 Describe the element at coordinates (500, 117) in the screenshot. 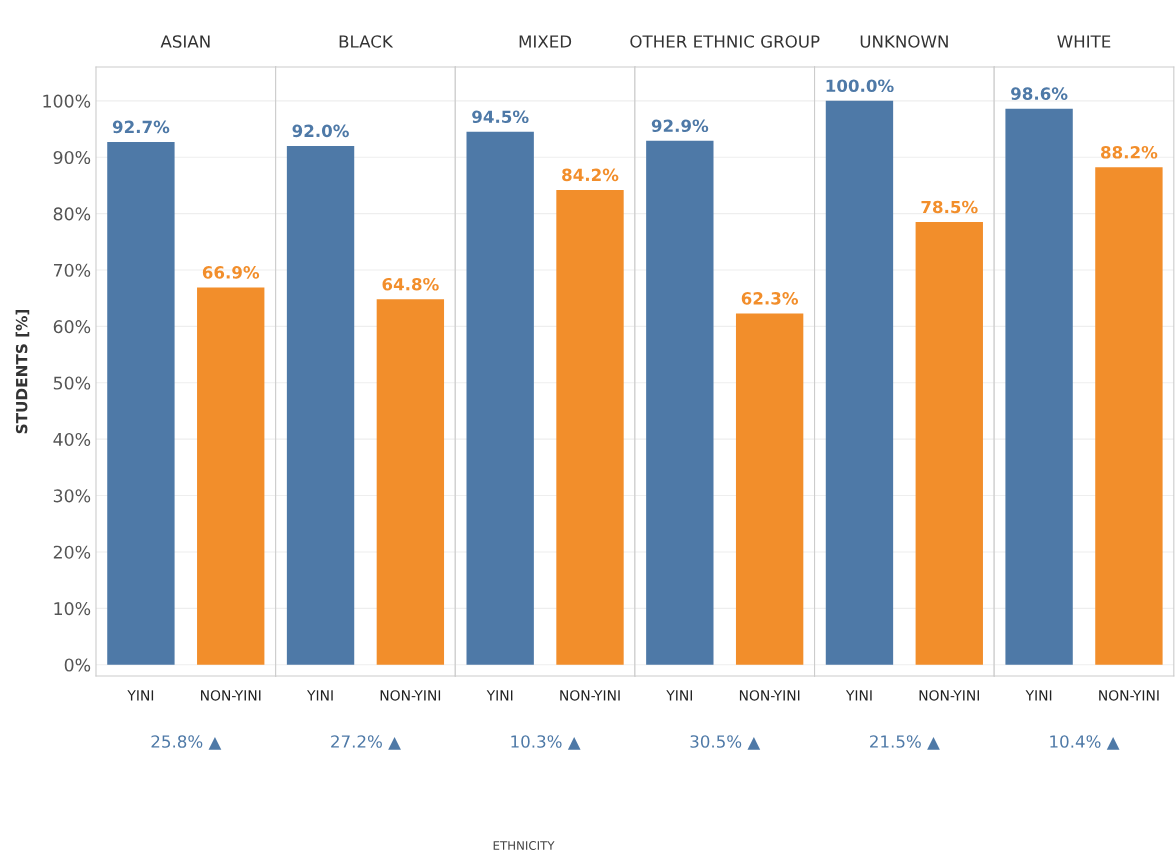

I see `data-label: 94.5%` at that location.